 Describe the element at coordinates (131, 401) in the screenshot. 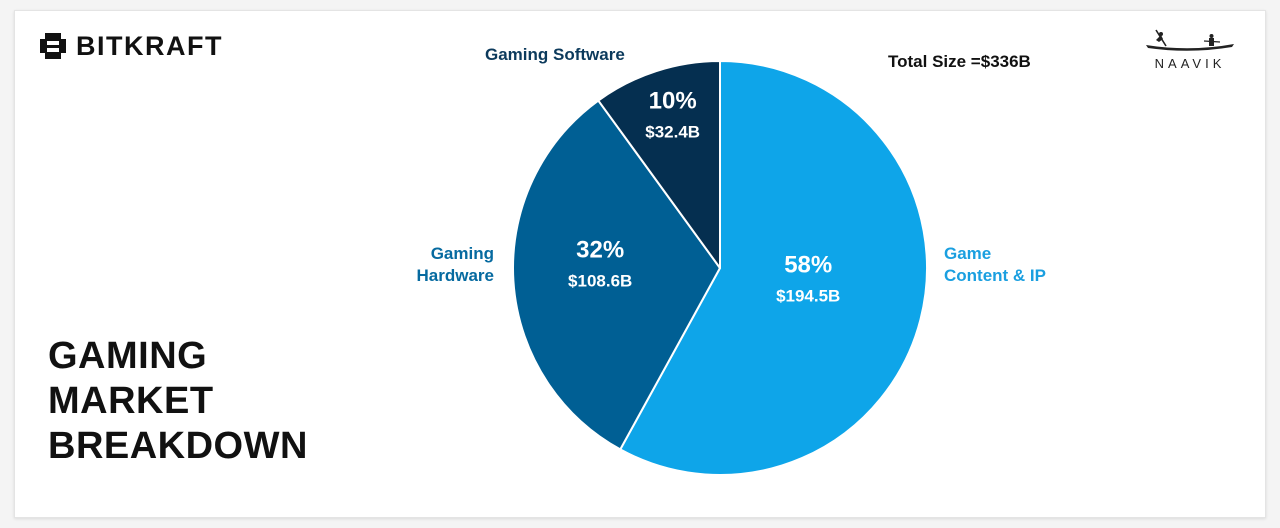

I see `title-line: MARKET` at that location.